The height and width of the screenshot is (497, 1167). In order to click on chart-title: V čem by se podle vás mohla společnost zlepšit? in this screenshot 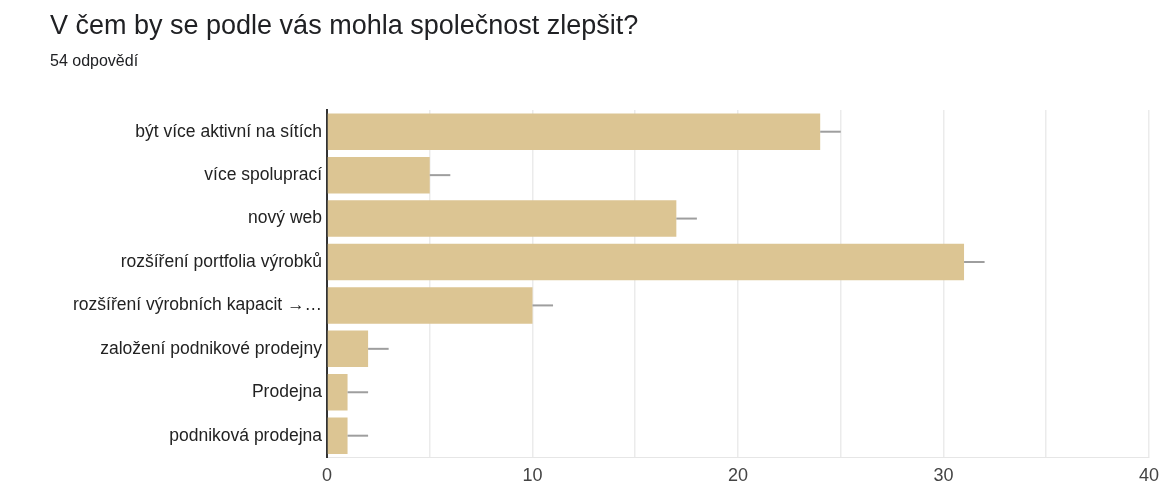, I will do `click(344, 25)`.